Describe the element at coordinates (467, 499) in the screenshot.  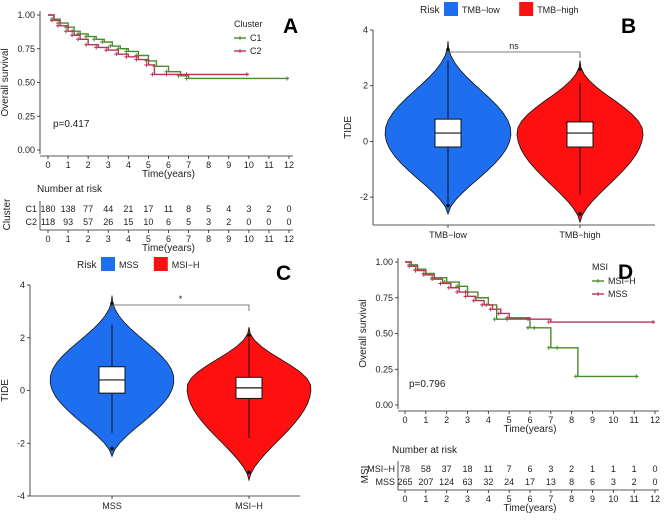
I see `risk-x-tick-label: 3` at that location.